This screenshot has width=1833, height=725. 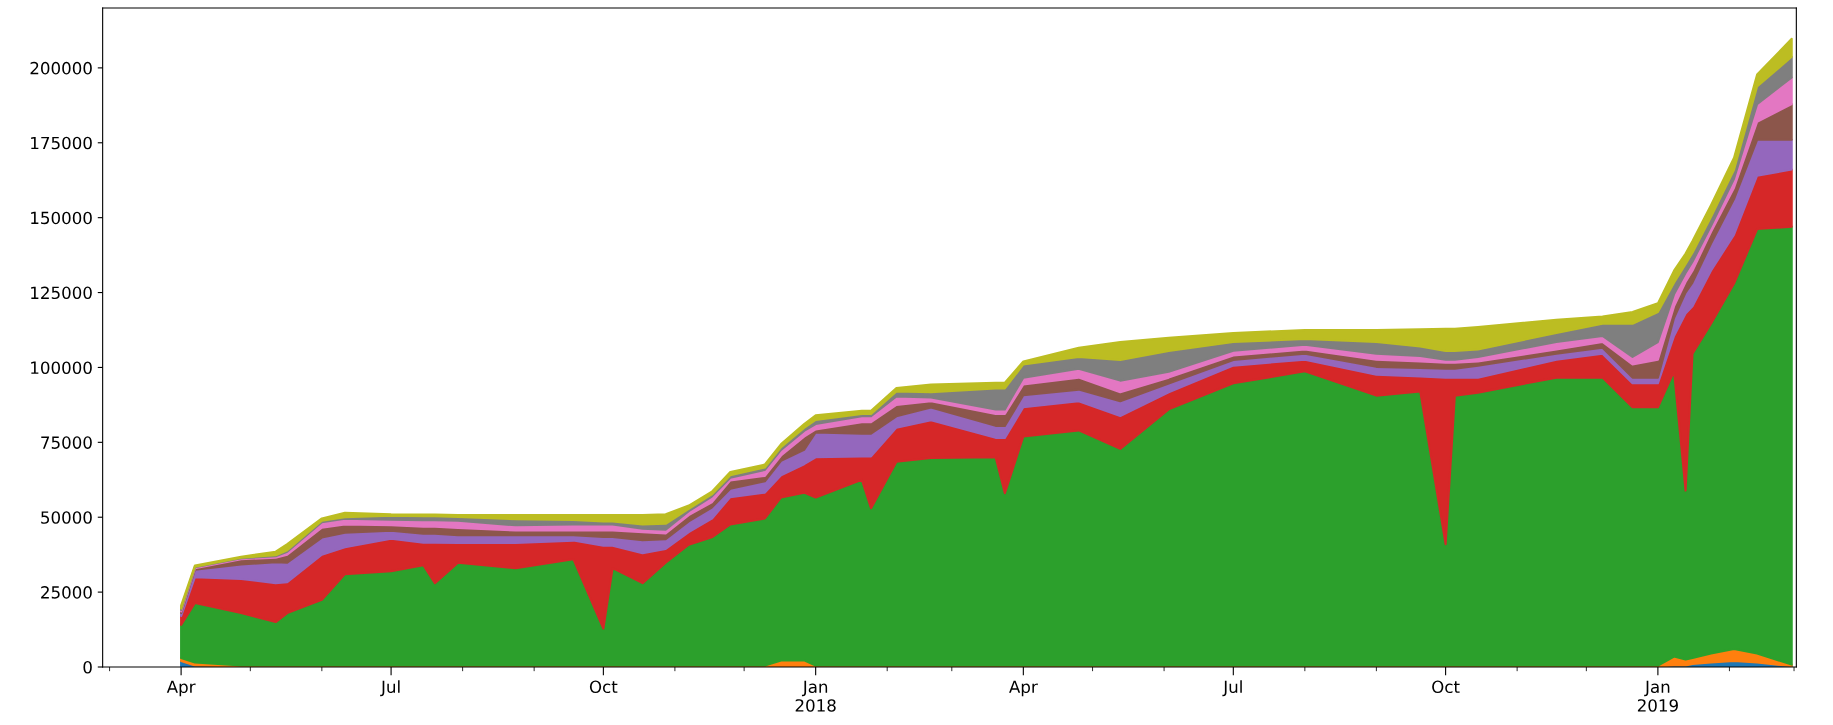 What do you see at coordinates (61, 143) in the screenshot?
I see `y-tick-label: 175000` at bounding box center [61, 143].